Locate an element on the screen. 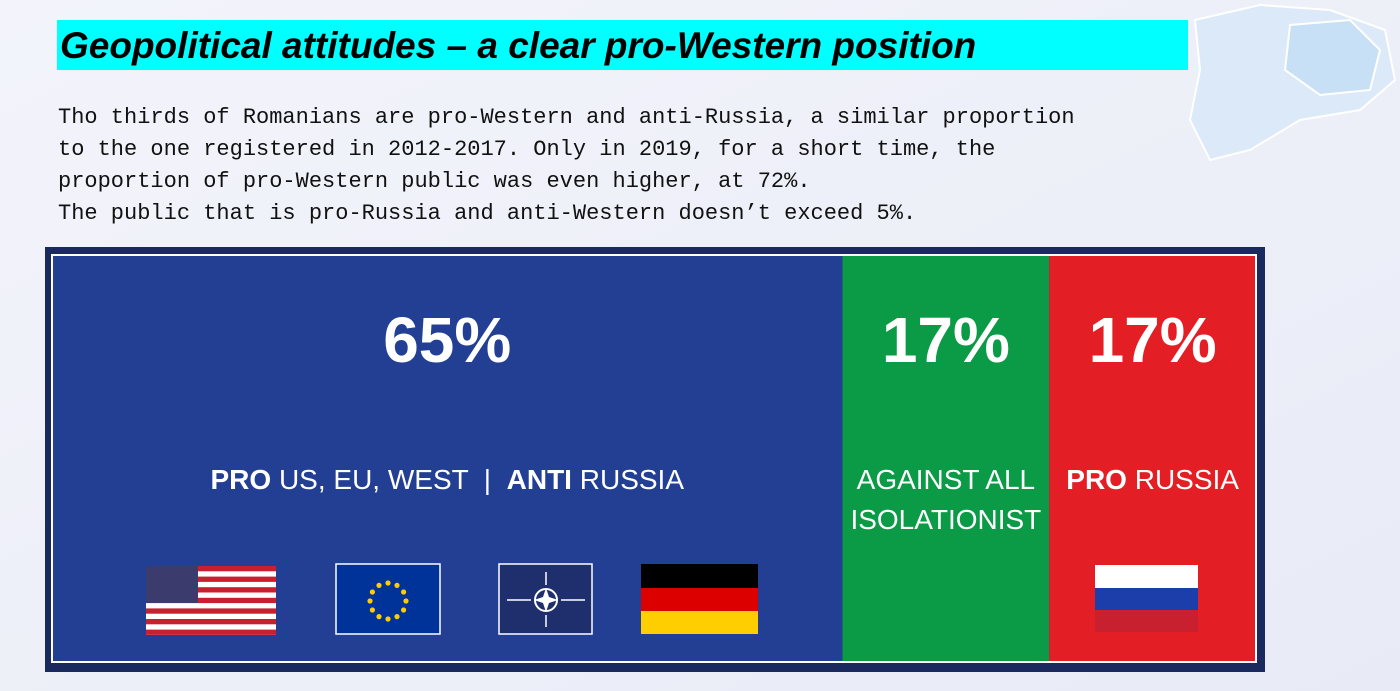 Image resolution: width=1400 pixels, height=691 pixels. label-part: AGAINST ALL is located at coordinates (946, 479).